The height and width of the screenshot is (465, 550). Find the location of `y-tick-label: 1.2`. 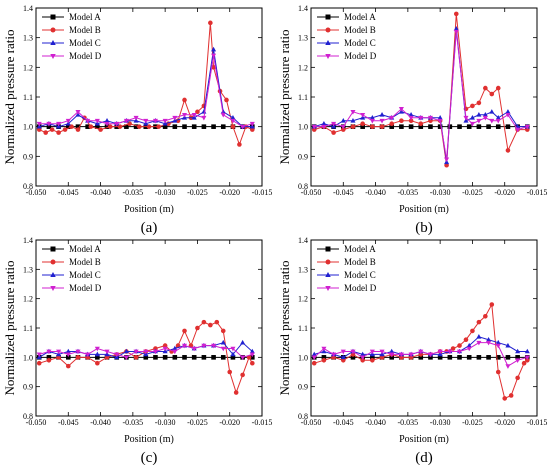

y-tick-label: 1.2 is located at coordinates (28, 67).